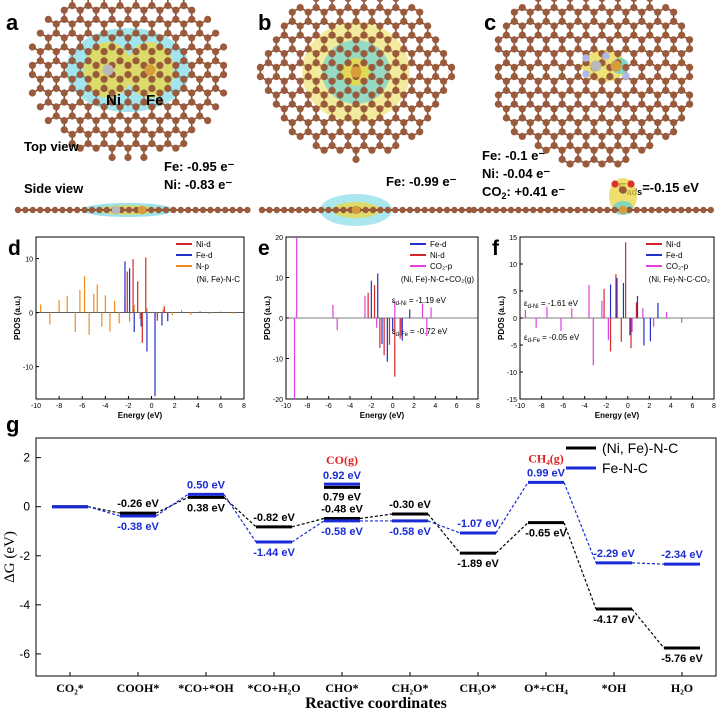 This screenshot has width=728, height=712. I want to click on y-tick-label: -10, so click(28, 368).